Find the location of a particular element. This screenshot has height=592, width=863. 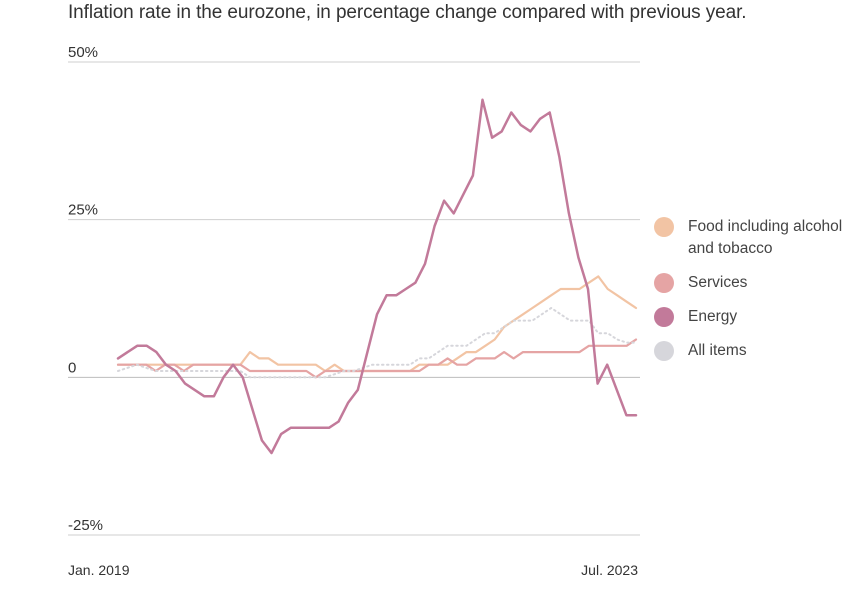

legend-label: Services is located at coordinates (718, 282).